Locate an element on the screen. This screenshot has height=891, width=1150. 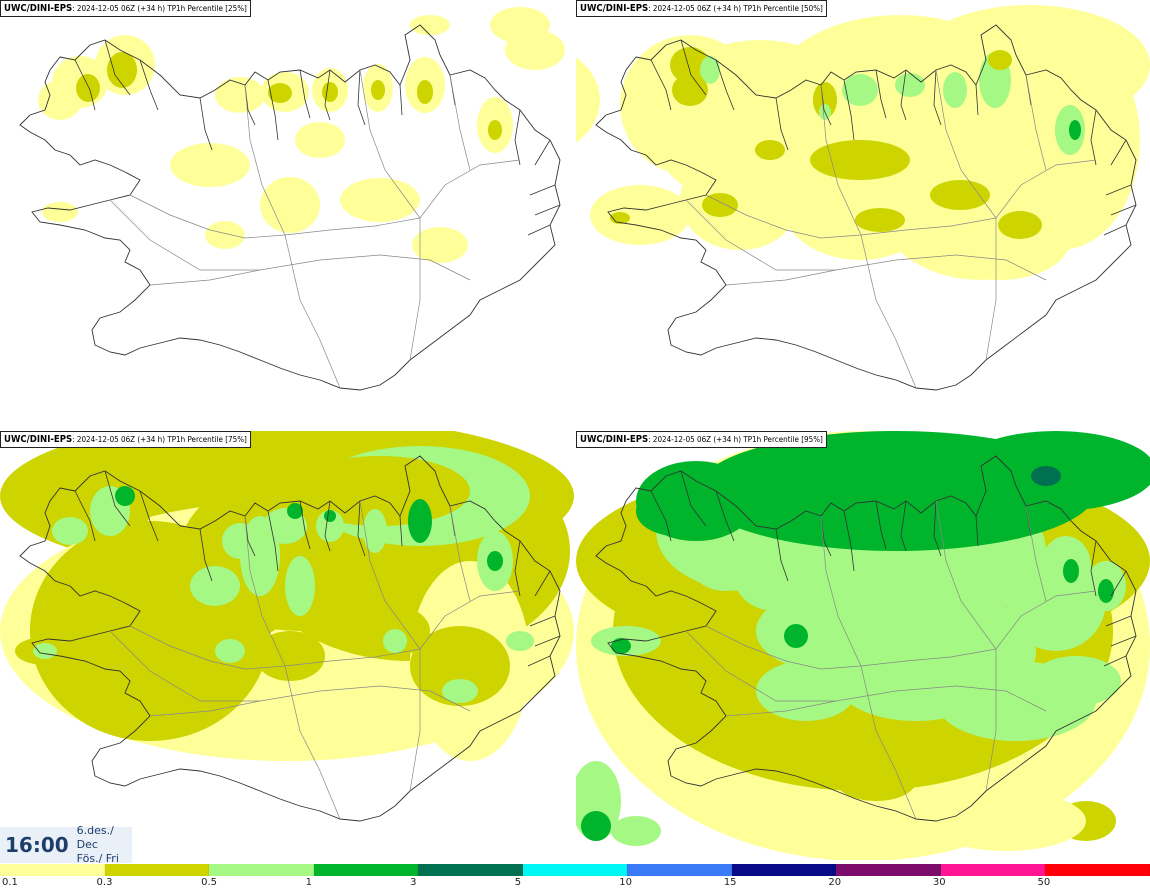
valid-date-weekday: Fös./ Fri is located at coordinates (97, 858).